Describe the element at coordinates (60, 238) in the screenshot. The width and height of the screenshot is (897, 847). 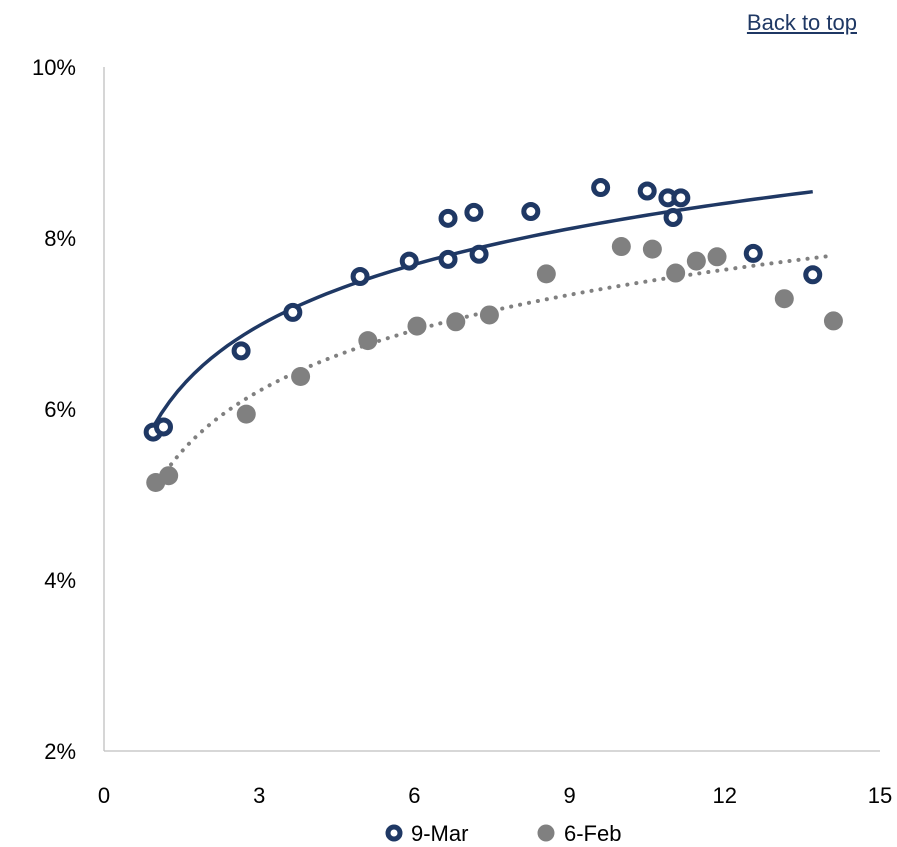
I see `y-tick-label: 8%` at that location.